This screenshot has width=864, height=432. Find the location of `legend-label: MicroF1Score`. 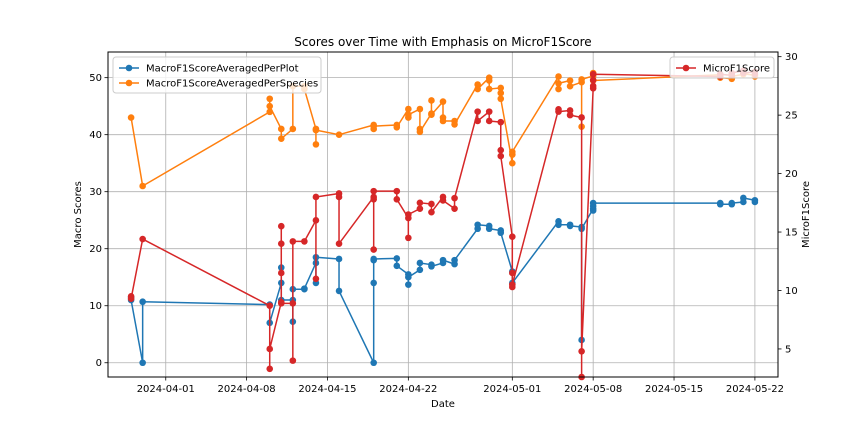

legend-label: MicroF1Score is located at coordinates (736, 69).